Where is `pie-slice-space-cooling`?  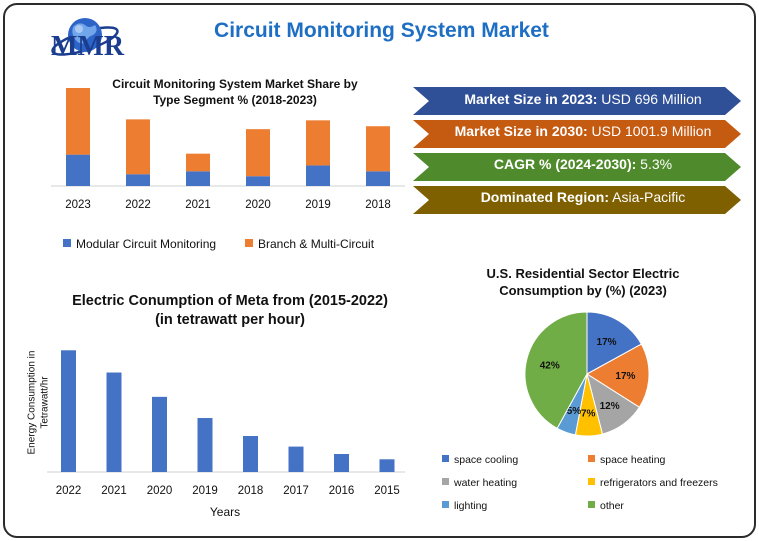
pie-slice-space-cooling is located at coordinates (614, 343).